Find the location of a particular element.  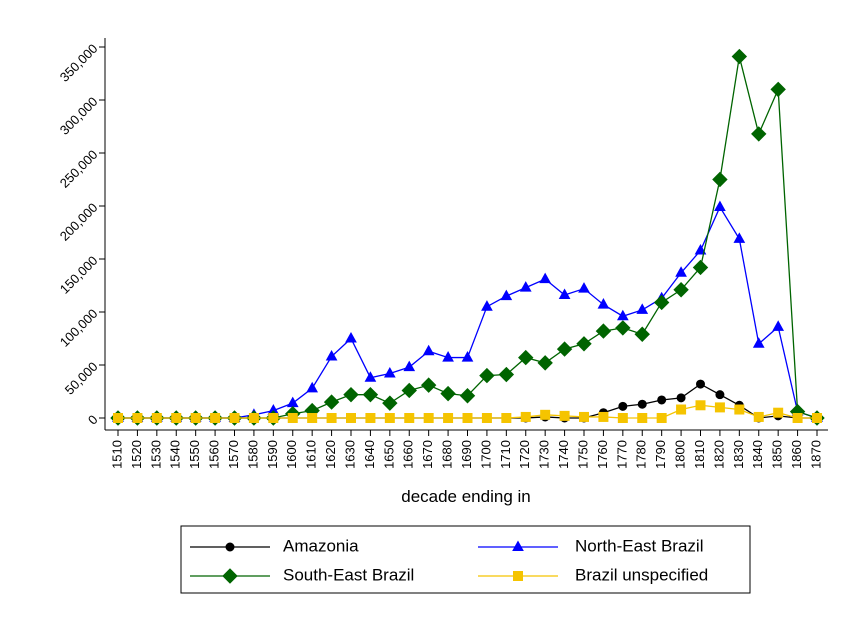

legend is located at coordinates (465, 559).